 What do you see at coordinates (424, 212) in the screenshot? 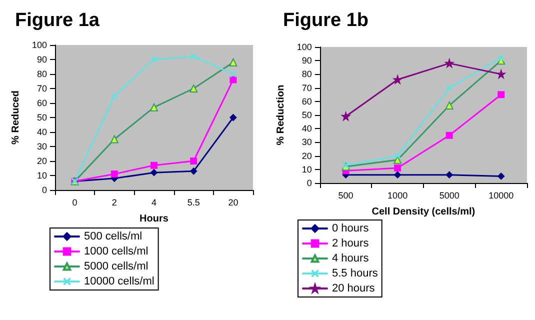
I see `x-axis-title: Cell Density (cells/ml)` at bounding box center [424, 212].